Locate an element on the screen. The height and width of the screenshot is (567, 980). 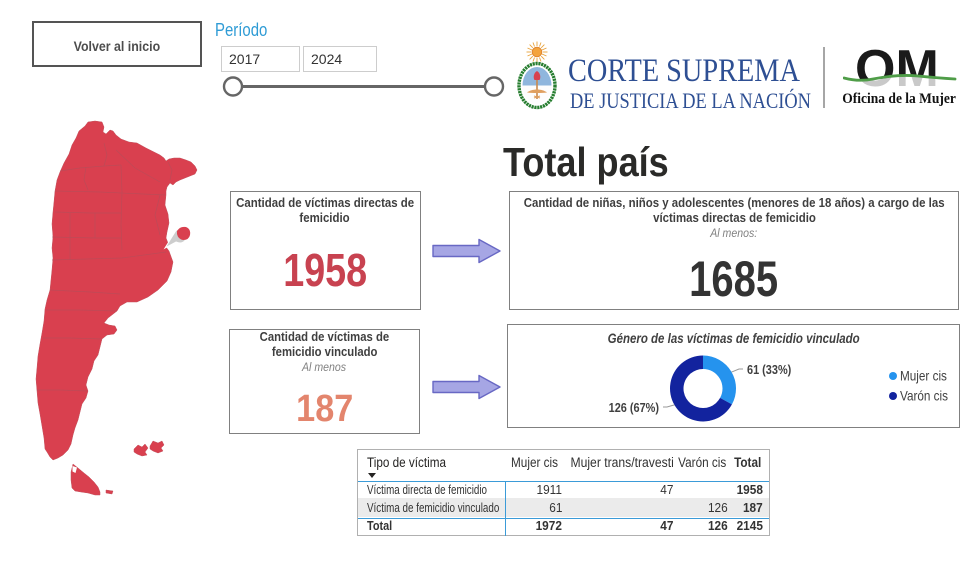
svg-text: 126 (67%) is located at coordinates (634, 407).